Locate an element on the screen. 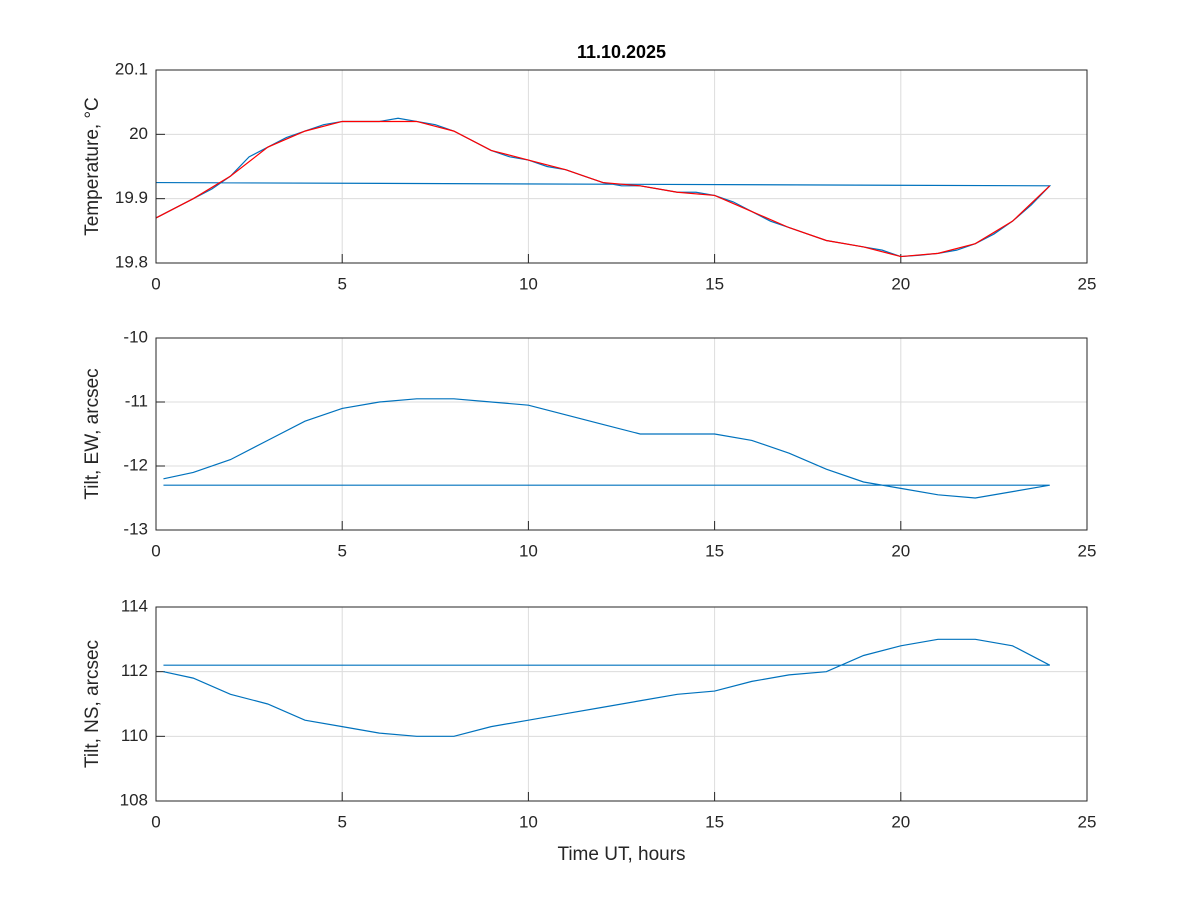 This screenshot has height=900, width=1200. y-tick-label: -10 is located at coordinates (135, 336).